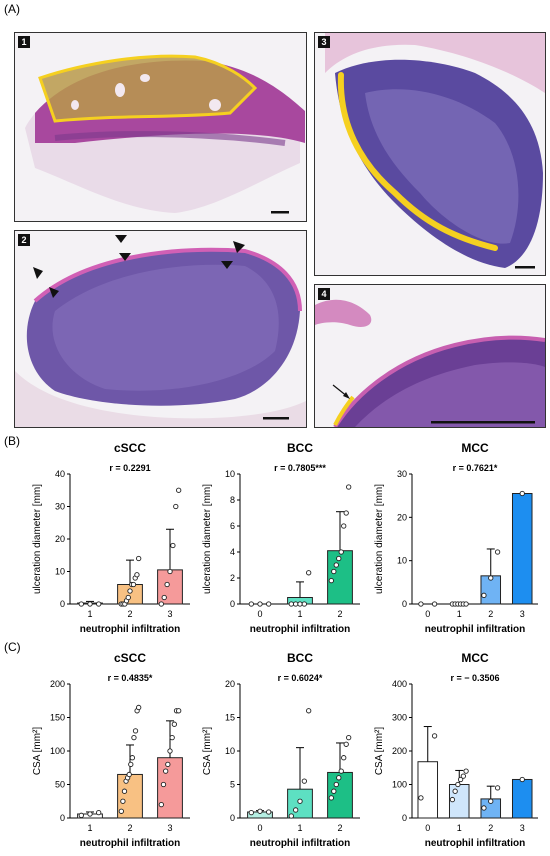  What do you see at coordinates (130, 658) in the screenshot?
I see `chart-title: cSCC` at bounding box center [130, 658].